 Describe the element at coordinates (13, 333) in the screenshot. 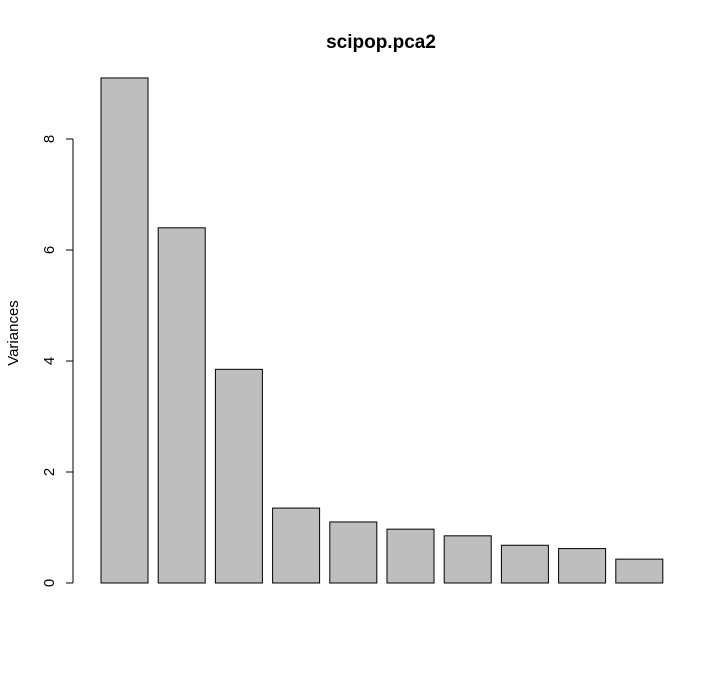

I see `y-axis-label: Variances` at that location.